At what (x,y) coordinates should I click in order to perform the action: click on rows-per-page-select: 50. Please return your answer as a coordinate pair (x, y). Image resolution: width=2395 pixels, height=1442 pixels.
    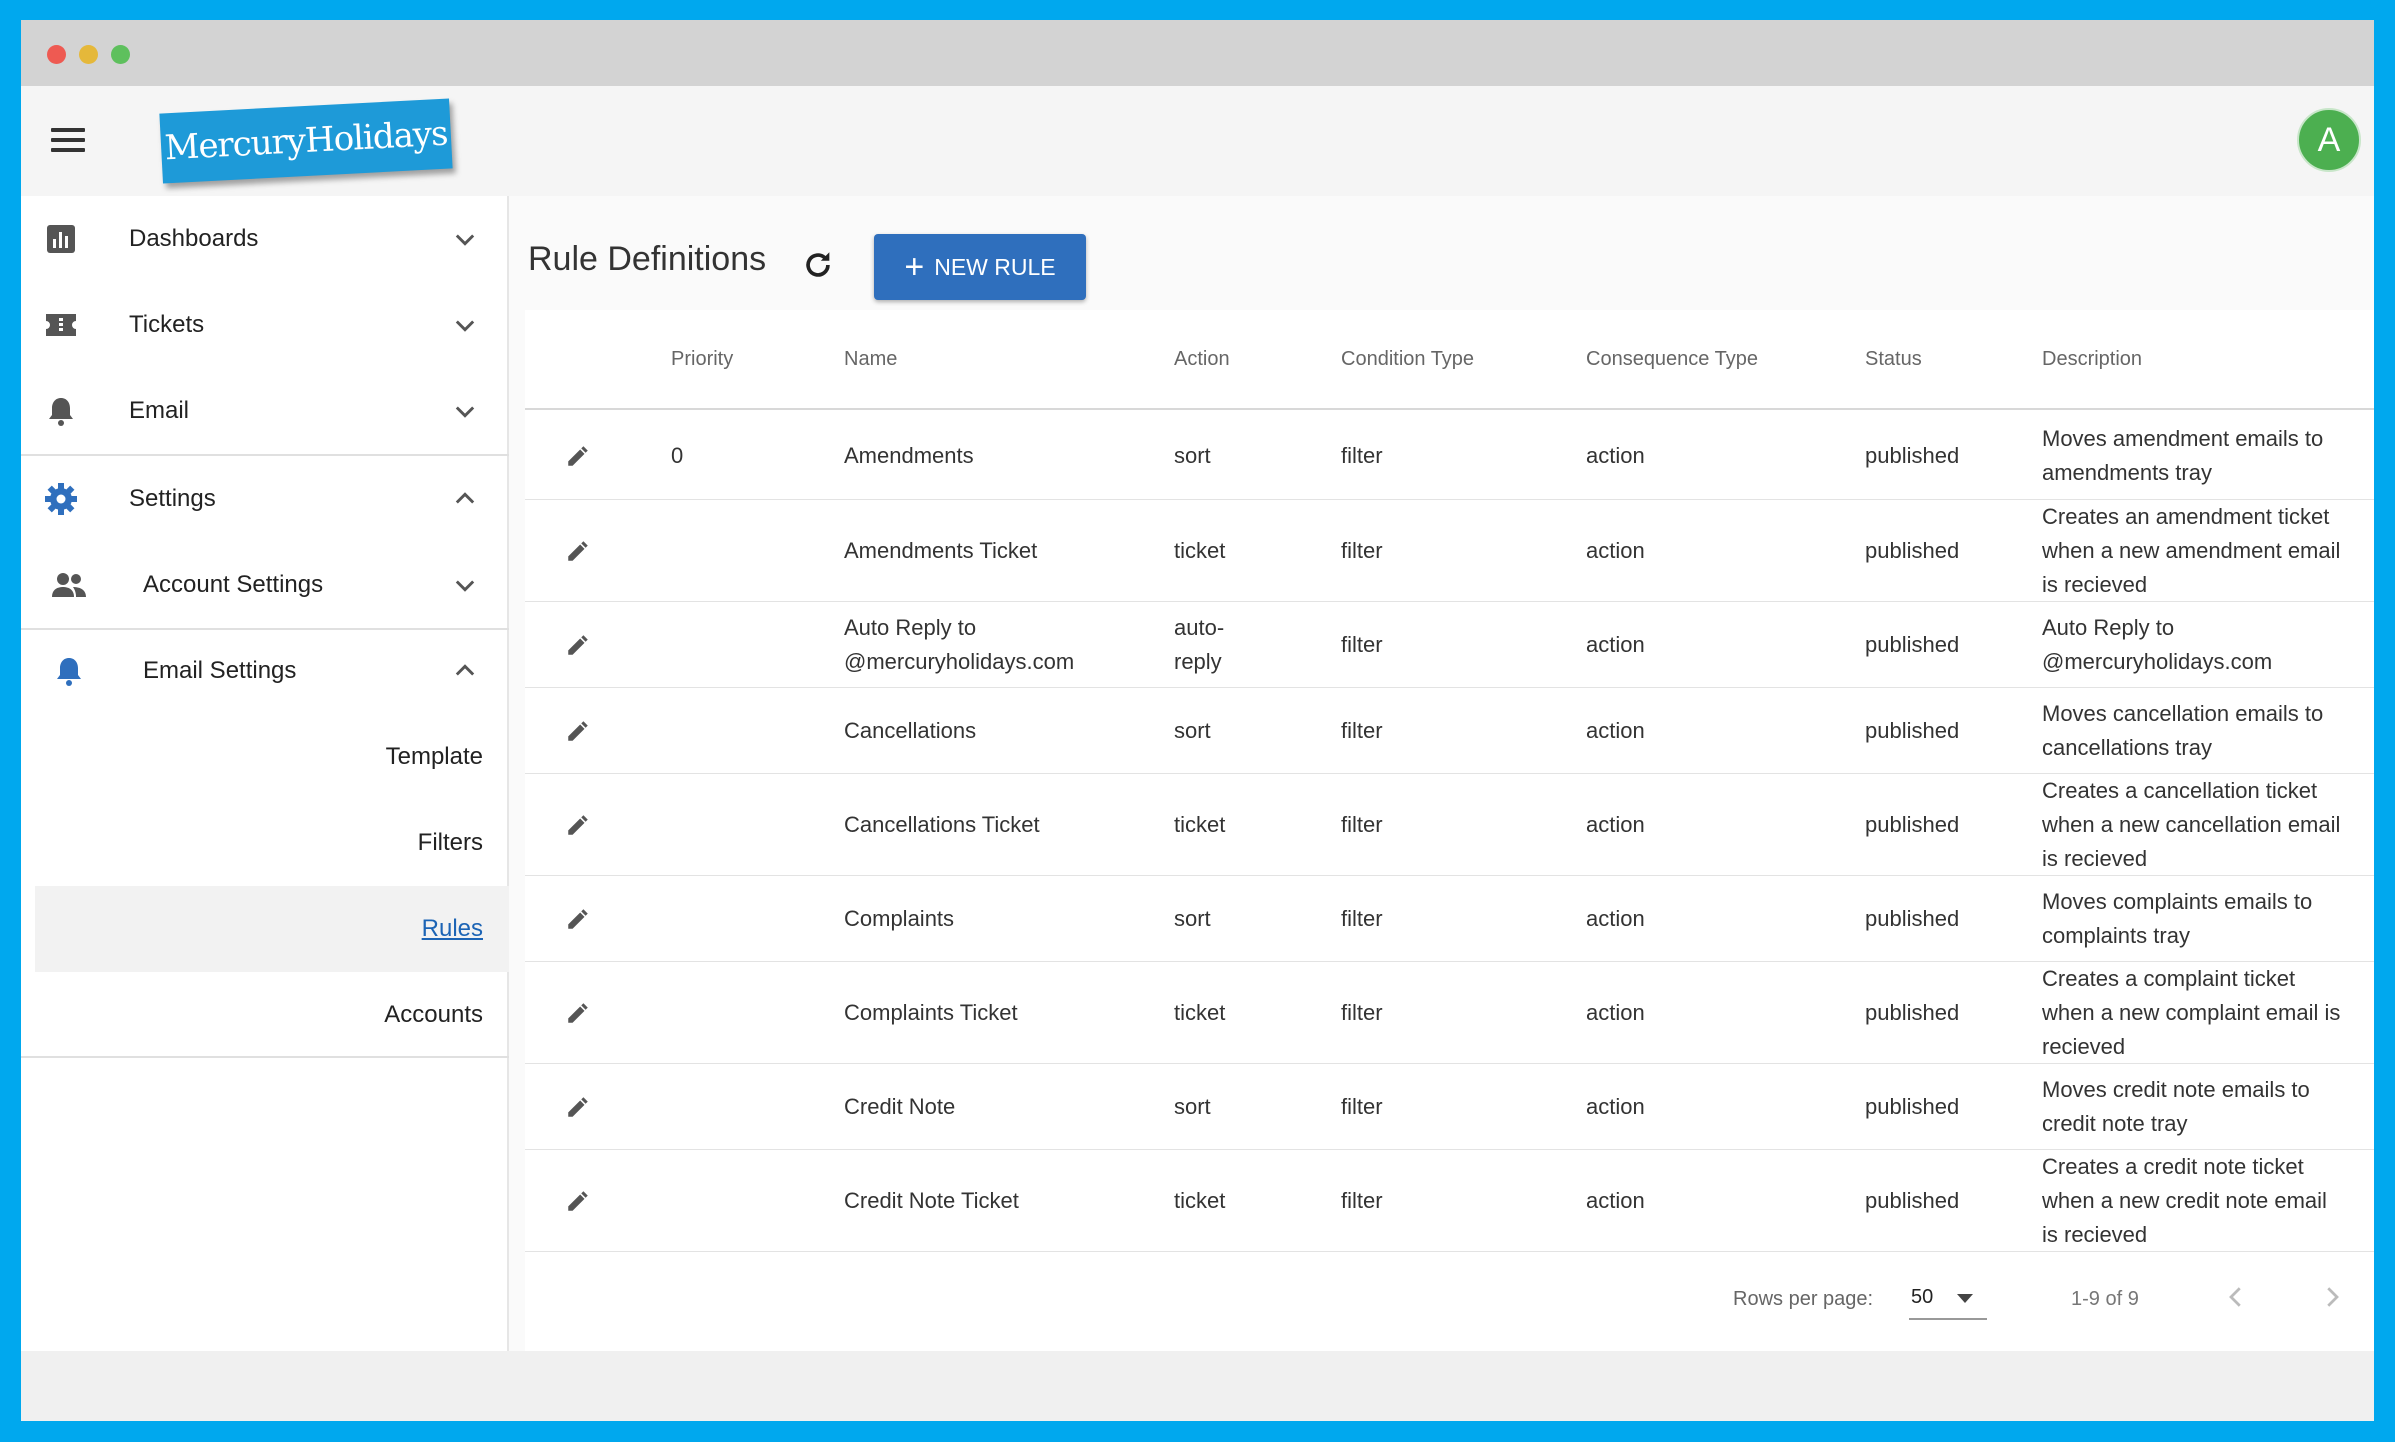
    Looking at the image, I should click on (1948, 1300).